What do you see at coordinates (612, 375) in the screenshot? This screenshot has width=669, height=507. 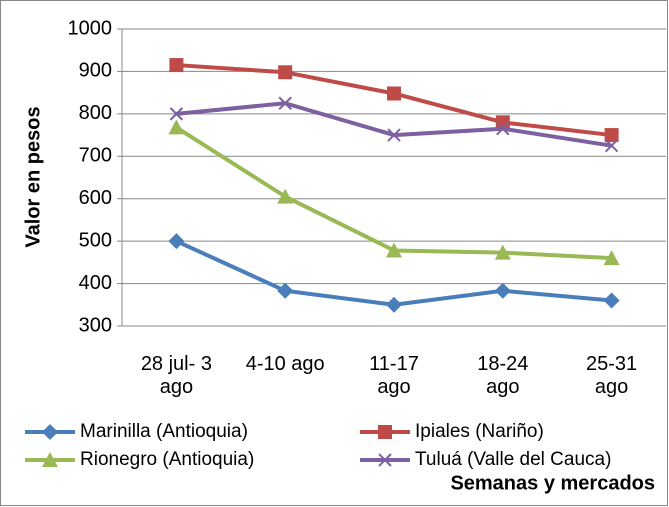 I see `x-tick-label: 25-31 ago` at bounding box center [612, 375].